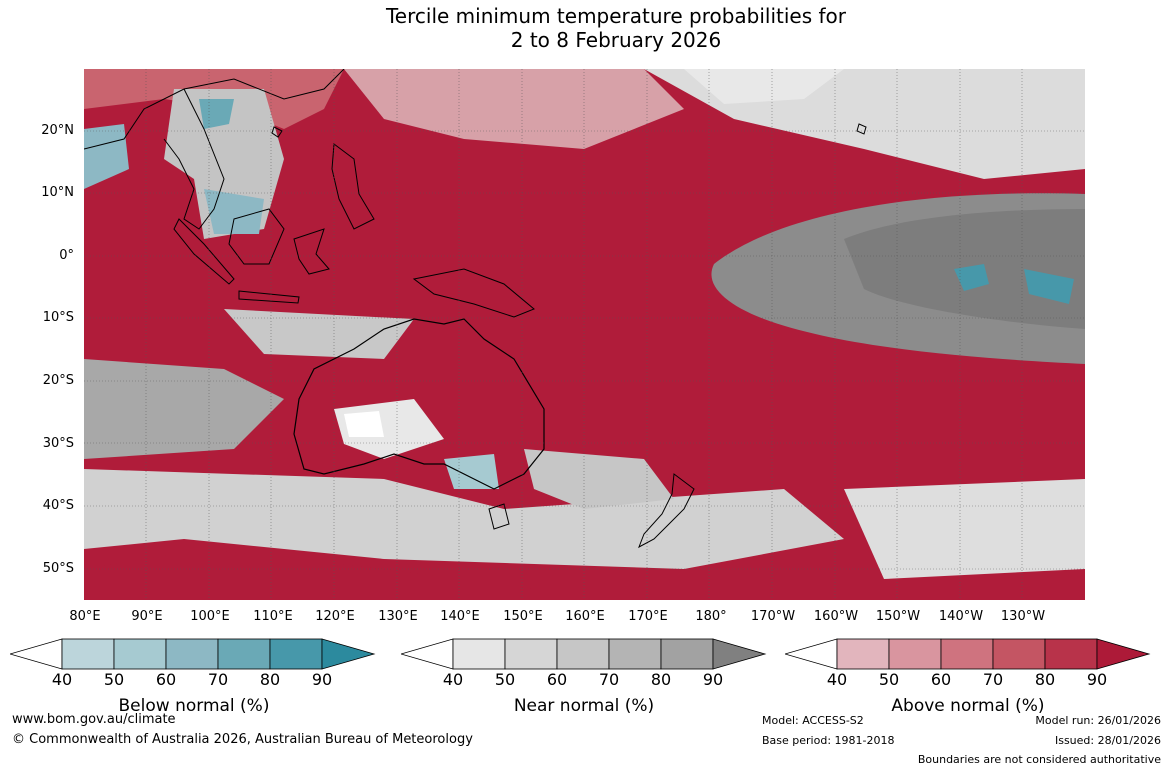 This screenshot has height=770, width=1173. Describe the element at coordinates (256, 236) in the screenshot. I see `borneo-coastline` at that location.